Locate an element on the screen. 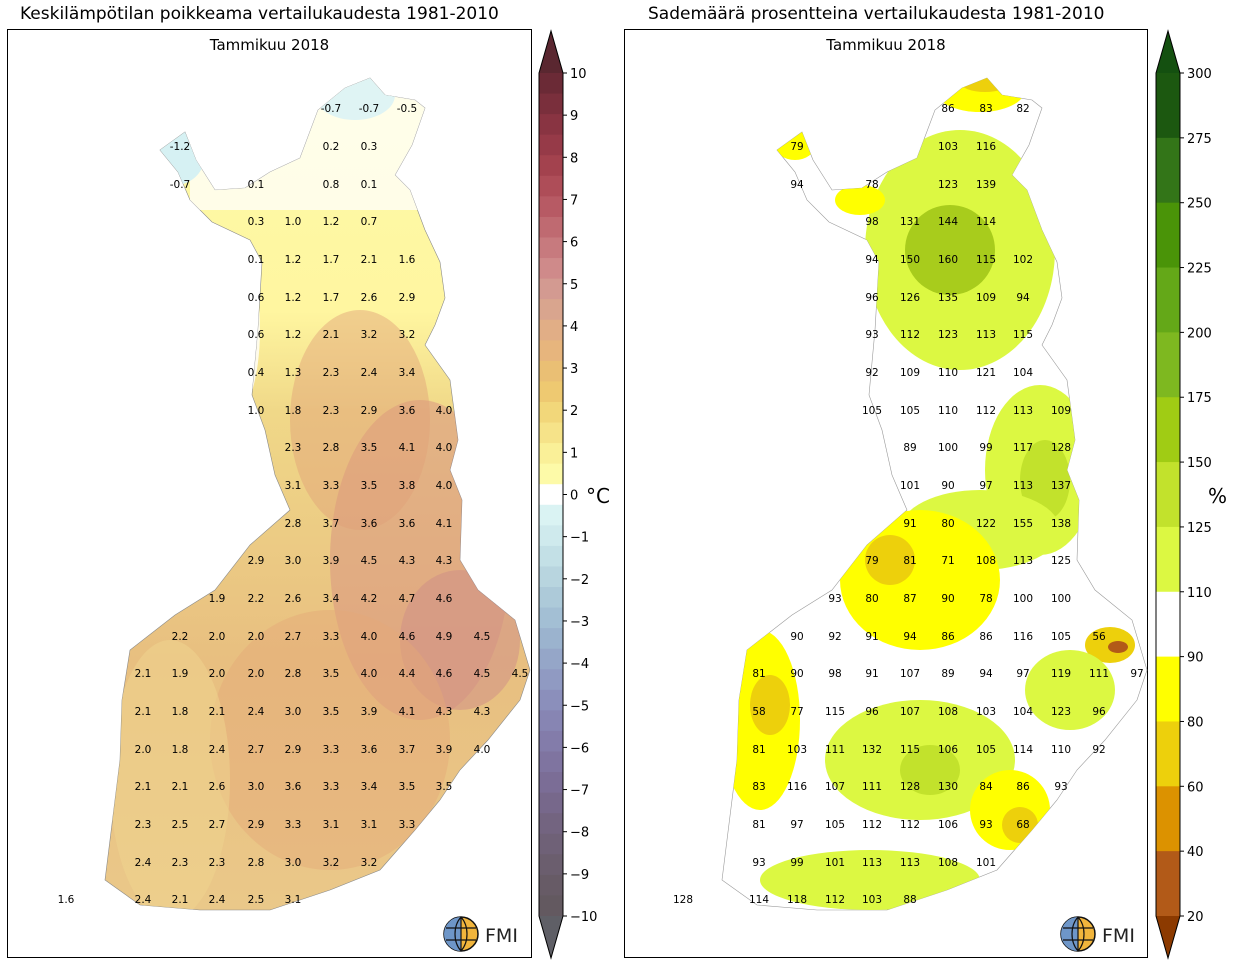 This screenshot has height=967, width=1235. temperature-value-label: 1.0 is located at coordinates (256, 411).